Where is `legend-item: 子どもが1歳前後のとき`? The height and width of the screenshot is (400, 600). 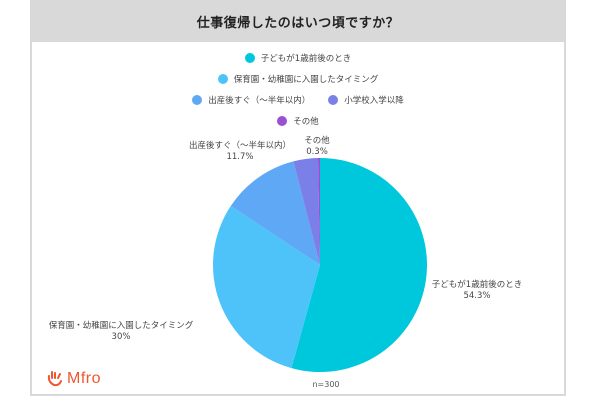
legend-item: 子どもが1歳前後のとき is located at coordinates (298, 58).